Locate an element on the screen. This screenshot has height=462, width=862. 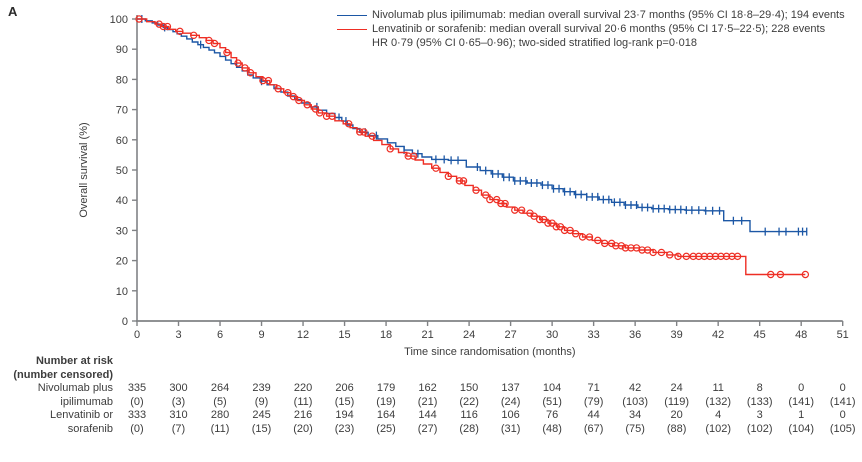
risk-cell: 220 is located at coordinates (303, 388).